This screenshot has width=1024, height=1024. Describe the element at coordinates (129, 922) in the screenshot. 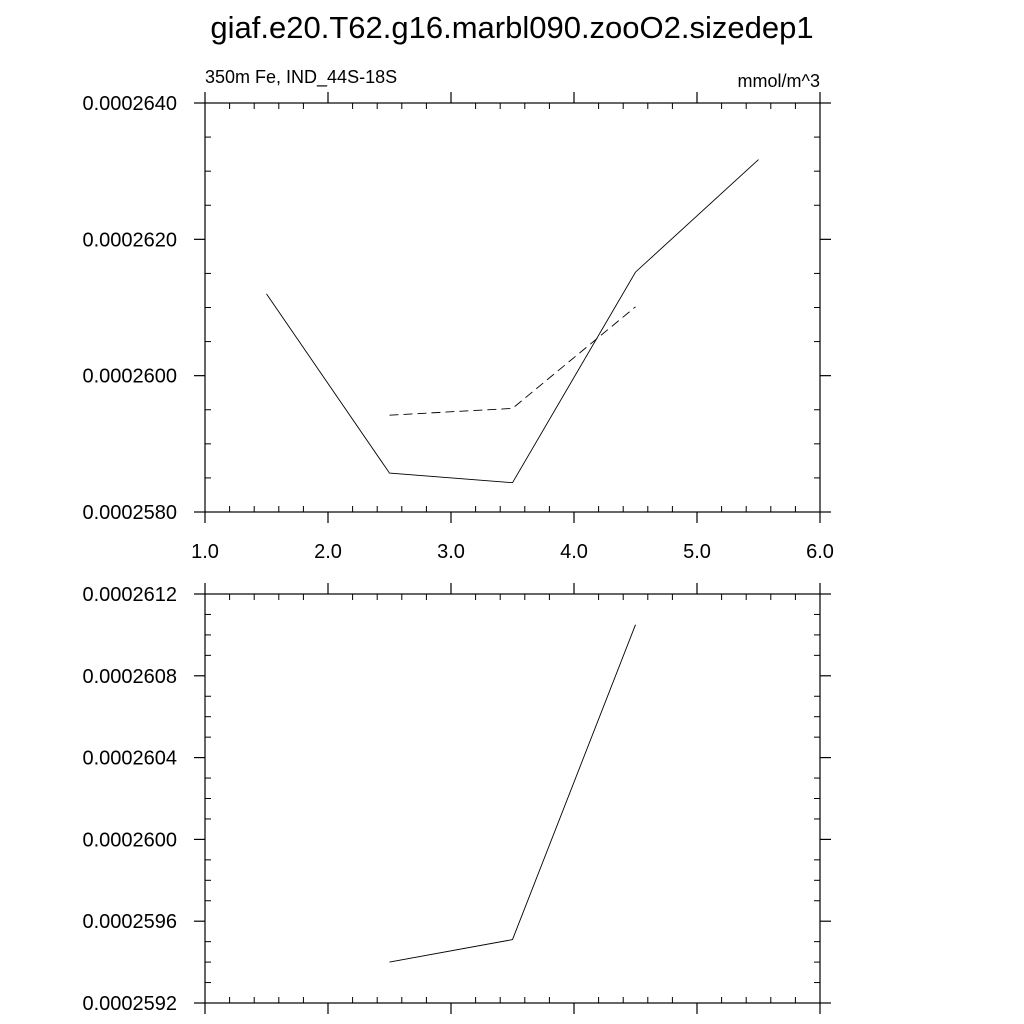

I see `y-tick-label: 0.0002596` at that location.